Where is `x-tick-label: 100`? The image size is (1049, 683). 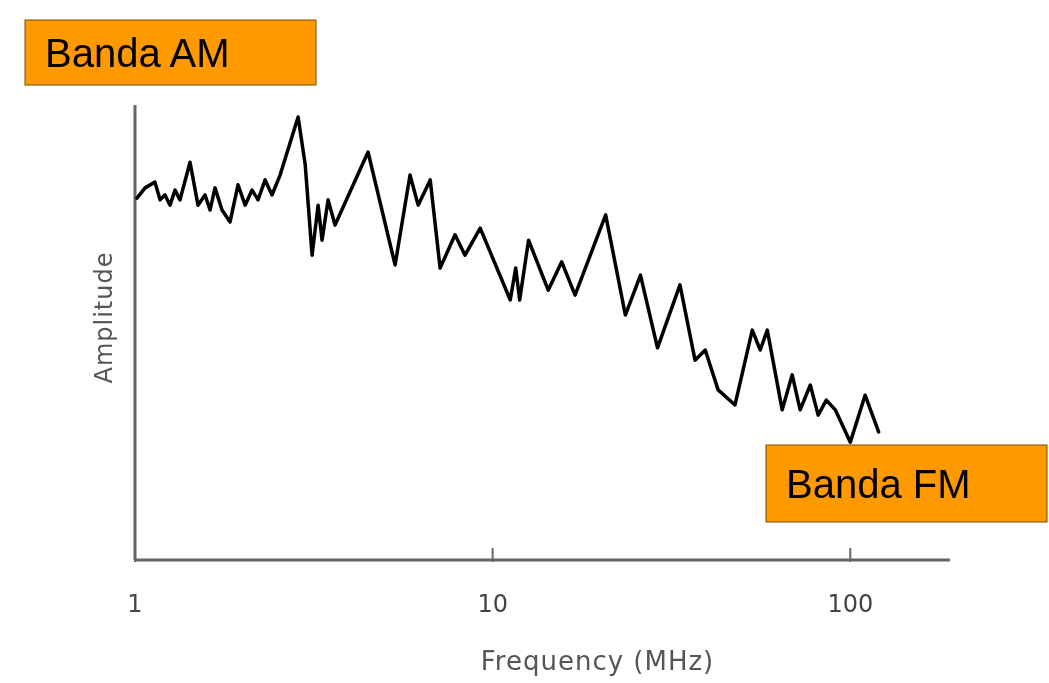 x-tick-label: 100 is located at coordinates (850, 604).